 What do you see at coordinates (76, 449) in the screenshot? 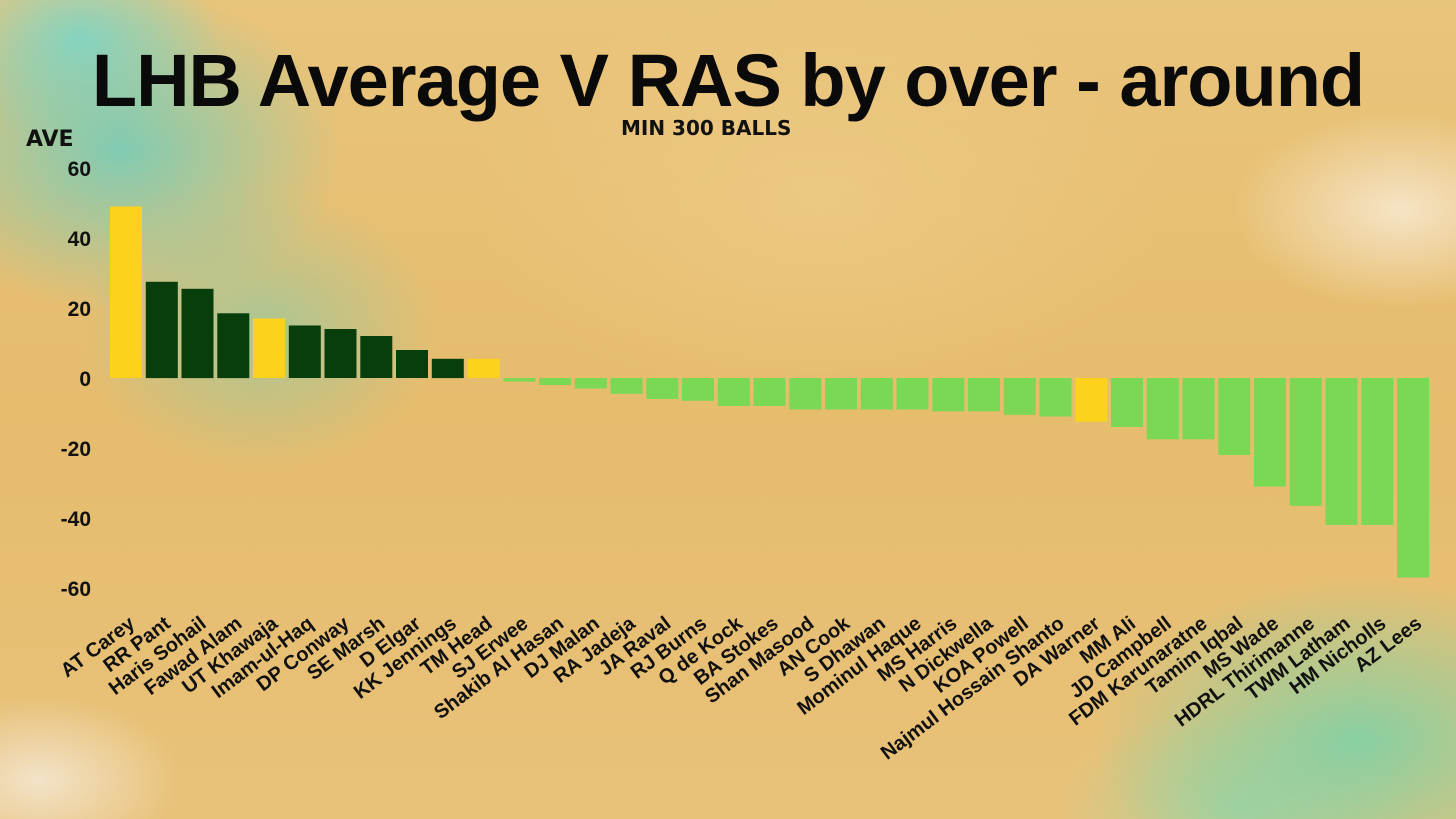
I see `y-tick-label: -20` at bounding box center [76, 449].